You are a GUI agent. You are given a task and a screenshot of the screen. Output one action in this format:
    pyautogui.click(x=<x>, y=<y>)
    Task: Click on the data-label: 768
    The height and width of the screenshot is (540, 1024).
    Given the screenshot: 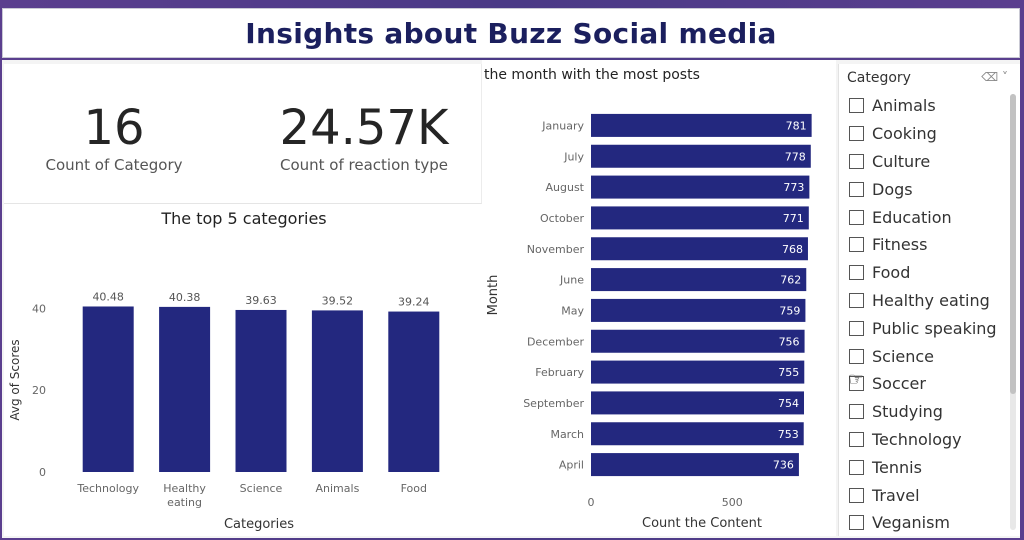 What is the action you would take?
    pyautogui.click(x=792, y=249)
    